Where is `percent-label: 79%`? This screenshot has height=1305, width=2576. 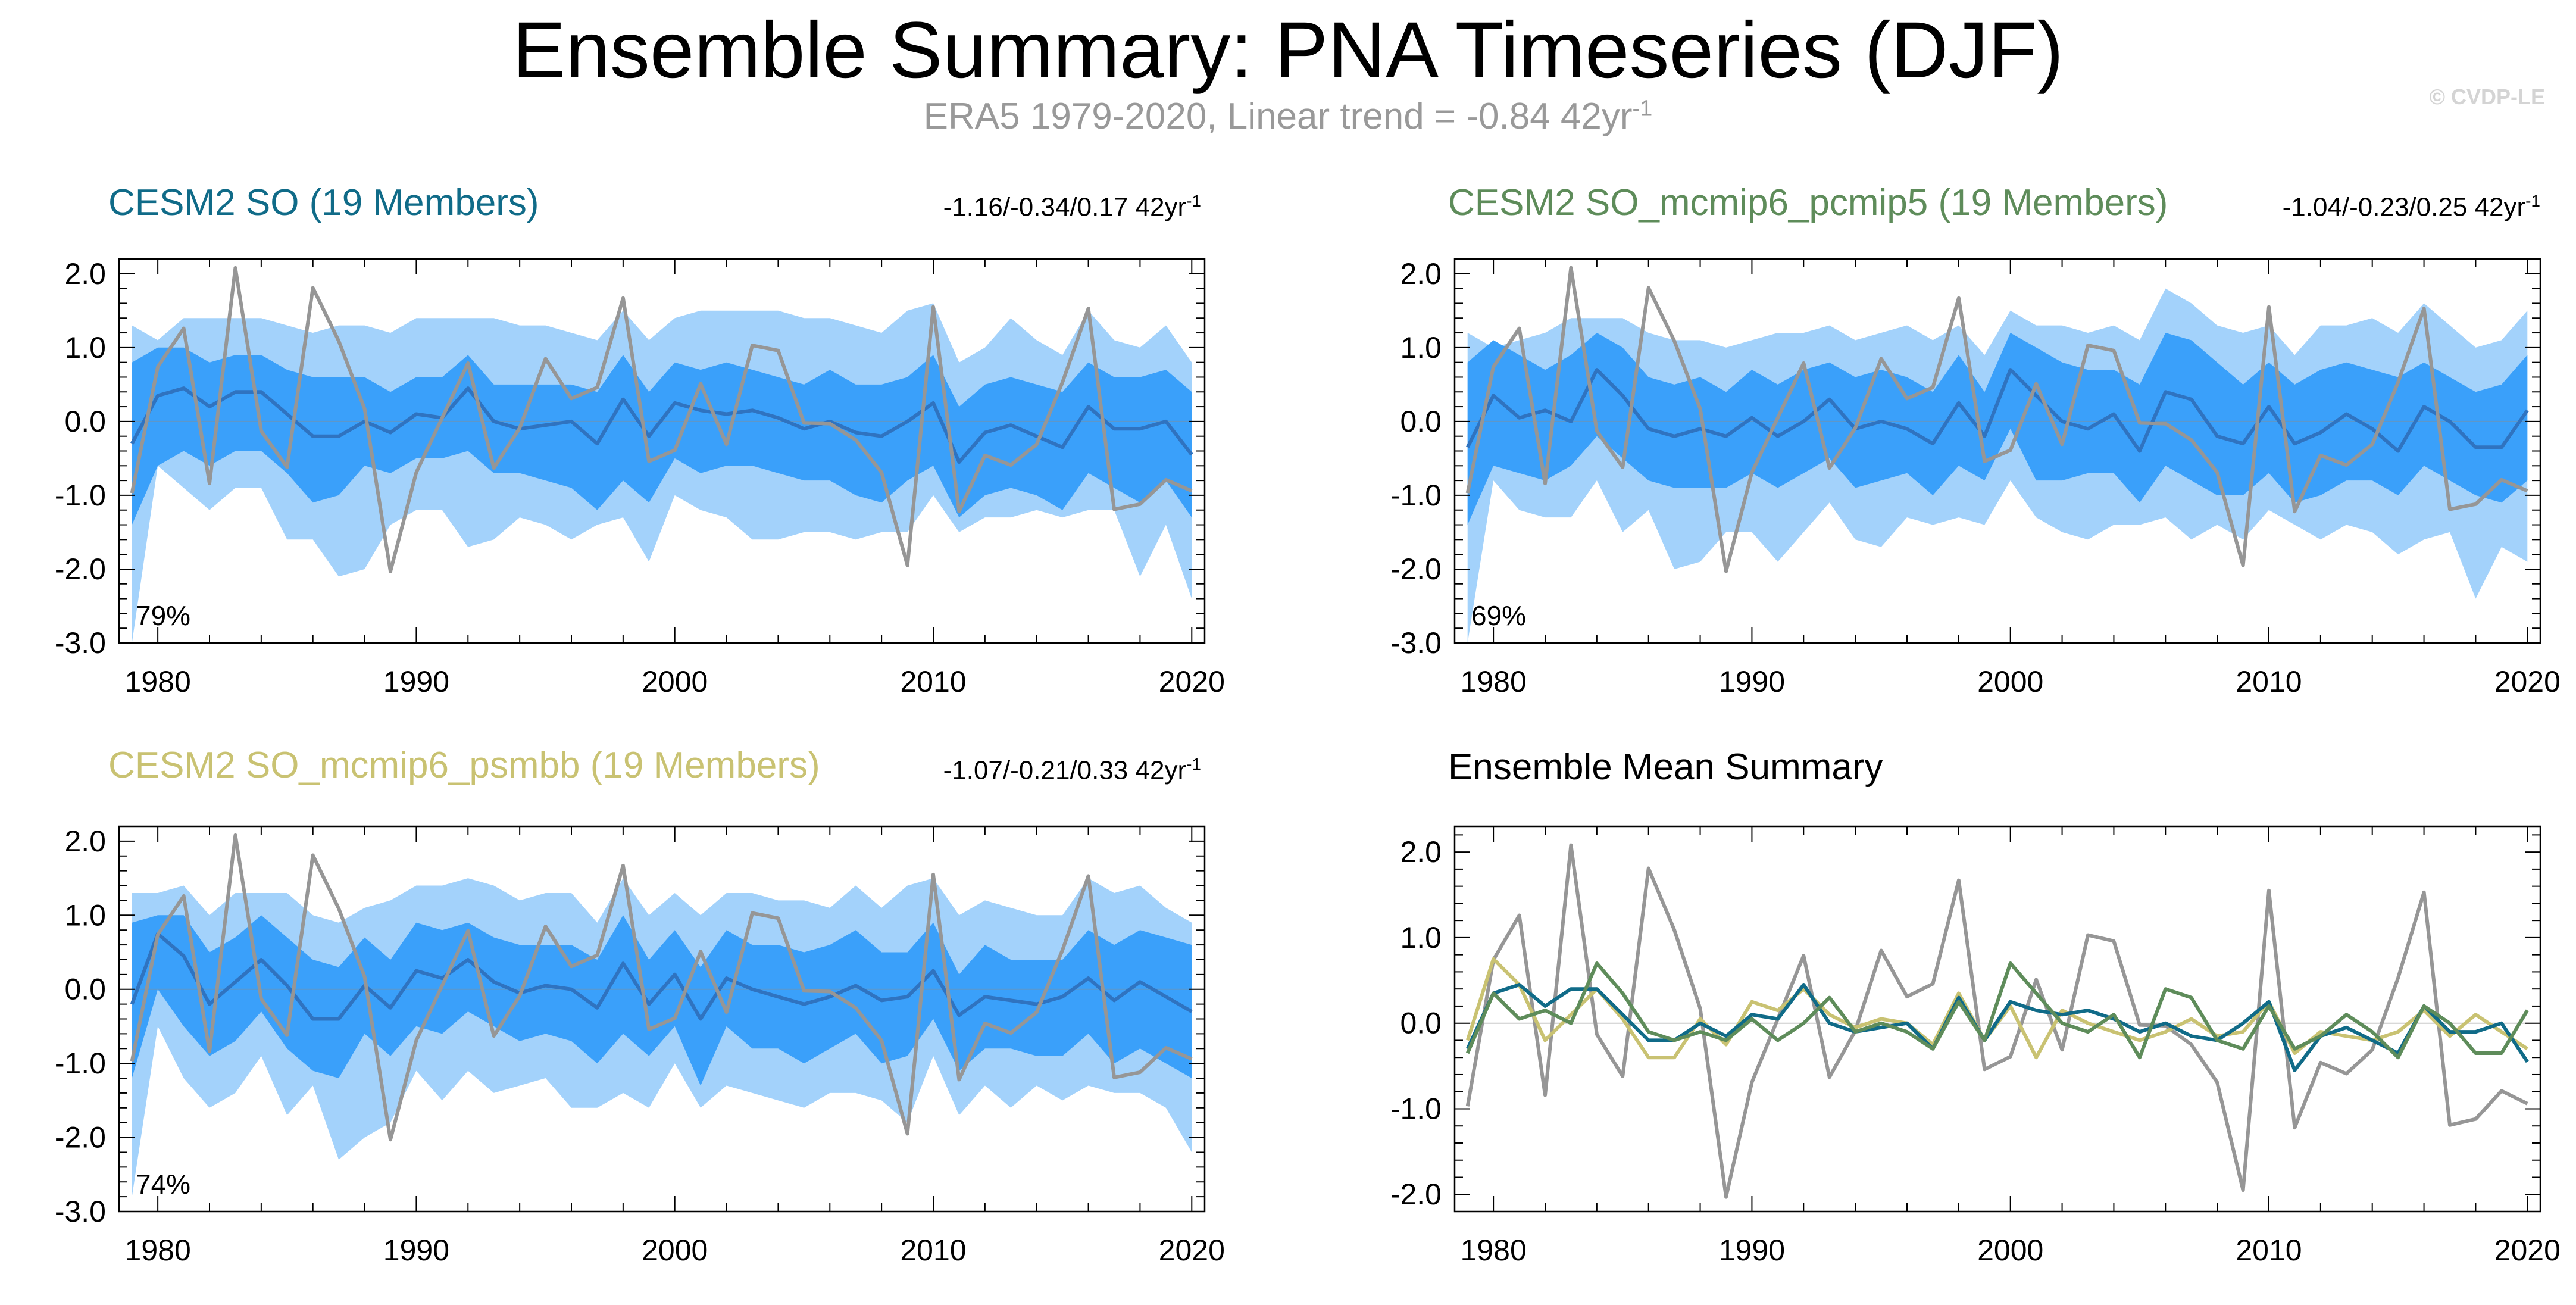
percent-label: 79% is located at coordinates (163, 615).